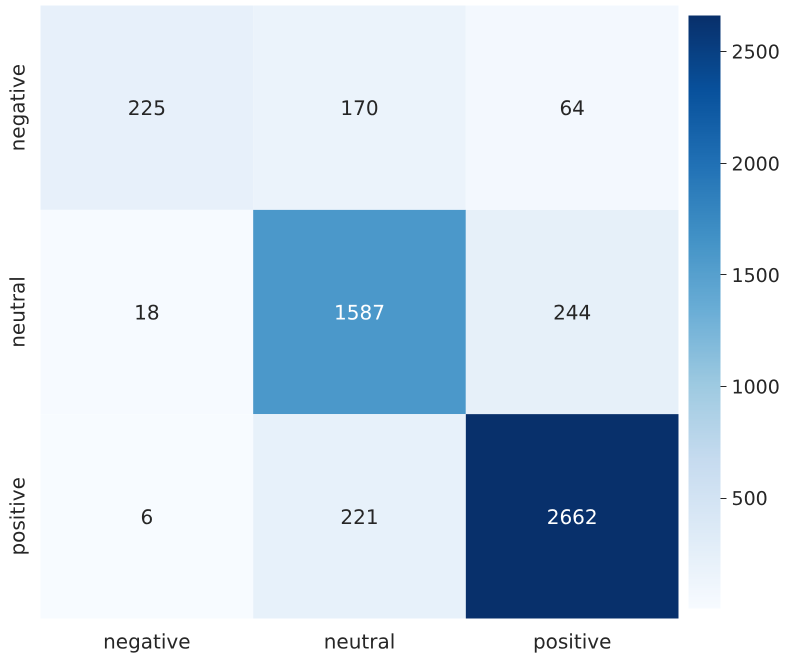 The image size is (792, 663). I want to click on data-label: 244, so click(572, 312).